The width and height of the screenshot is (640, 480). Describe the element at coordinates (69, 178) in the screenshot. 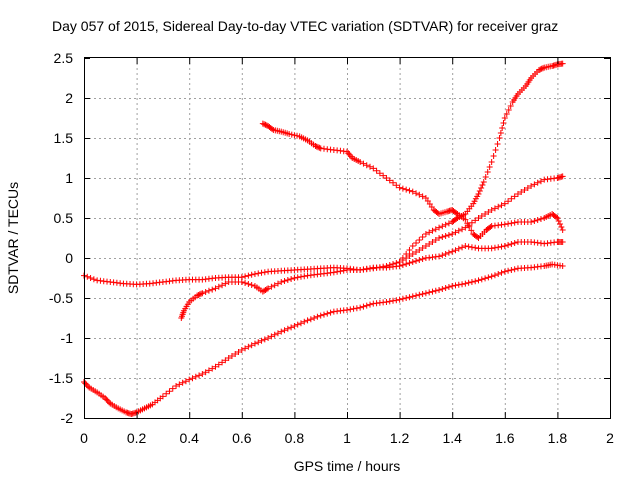

I see `y-tick-label: 1` at that location.